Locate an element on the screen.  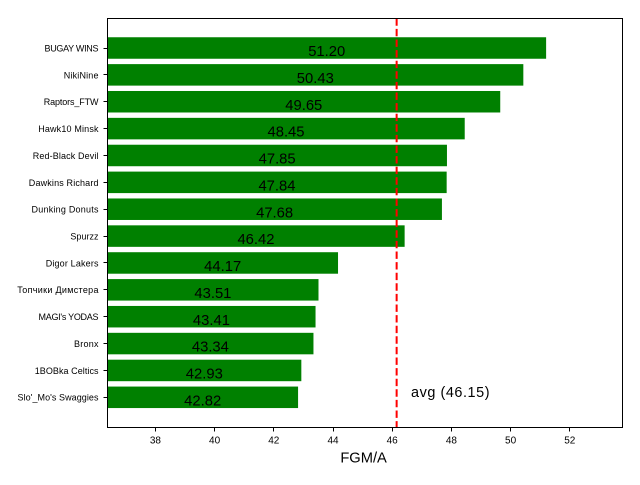
svg-text: 46 is located at coordinates (393, 441).